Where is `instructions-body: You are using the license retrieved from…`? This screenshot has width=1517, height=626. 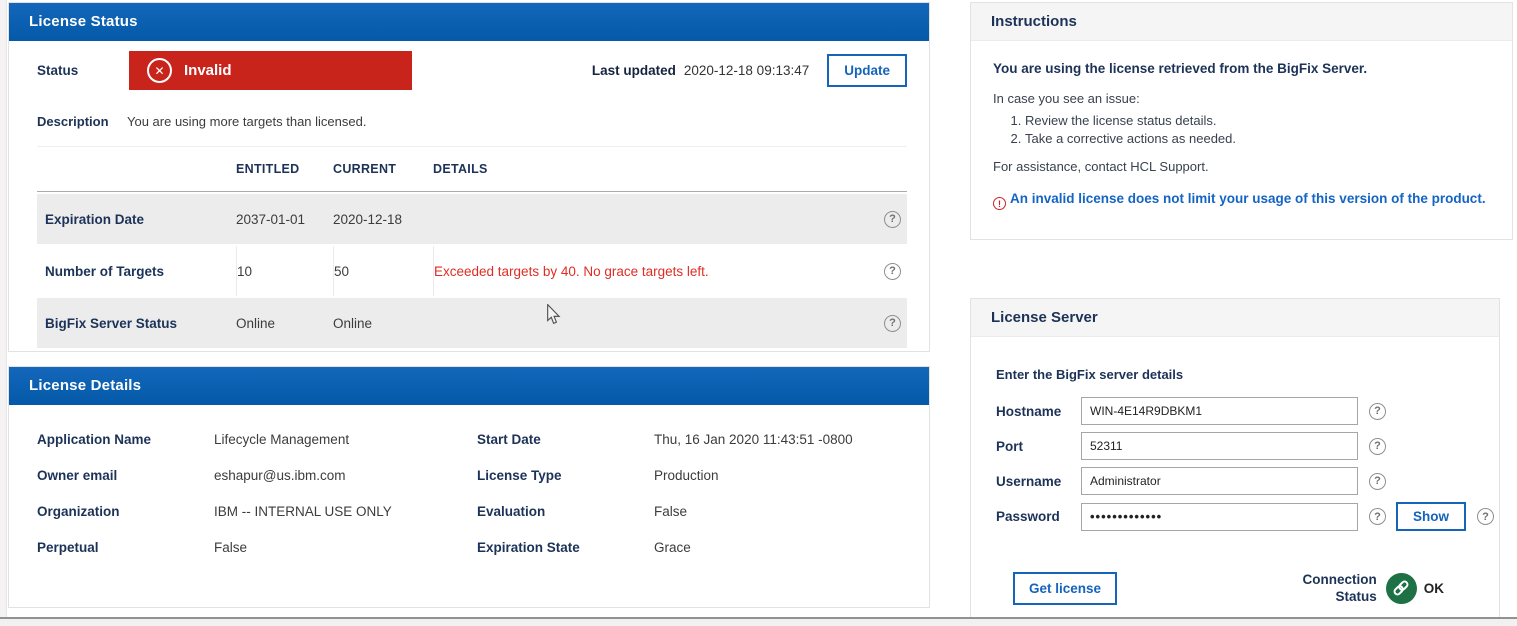 instructions-body: You are using the license retrieved from… is located at coordinates (1241, 125).